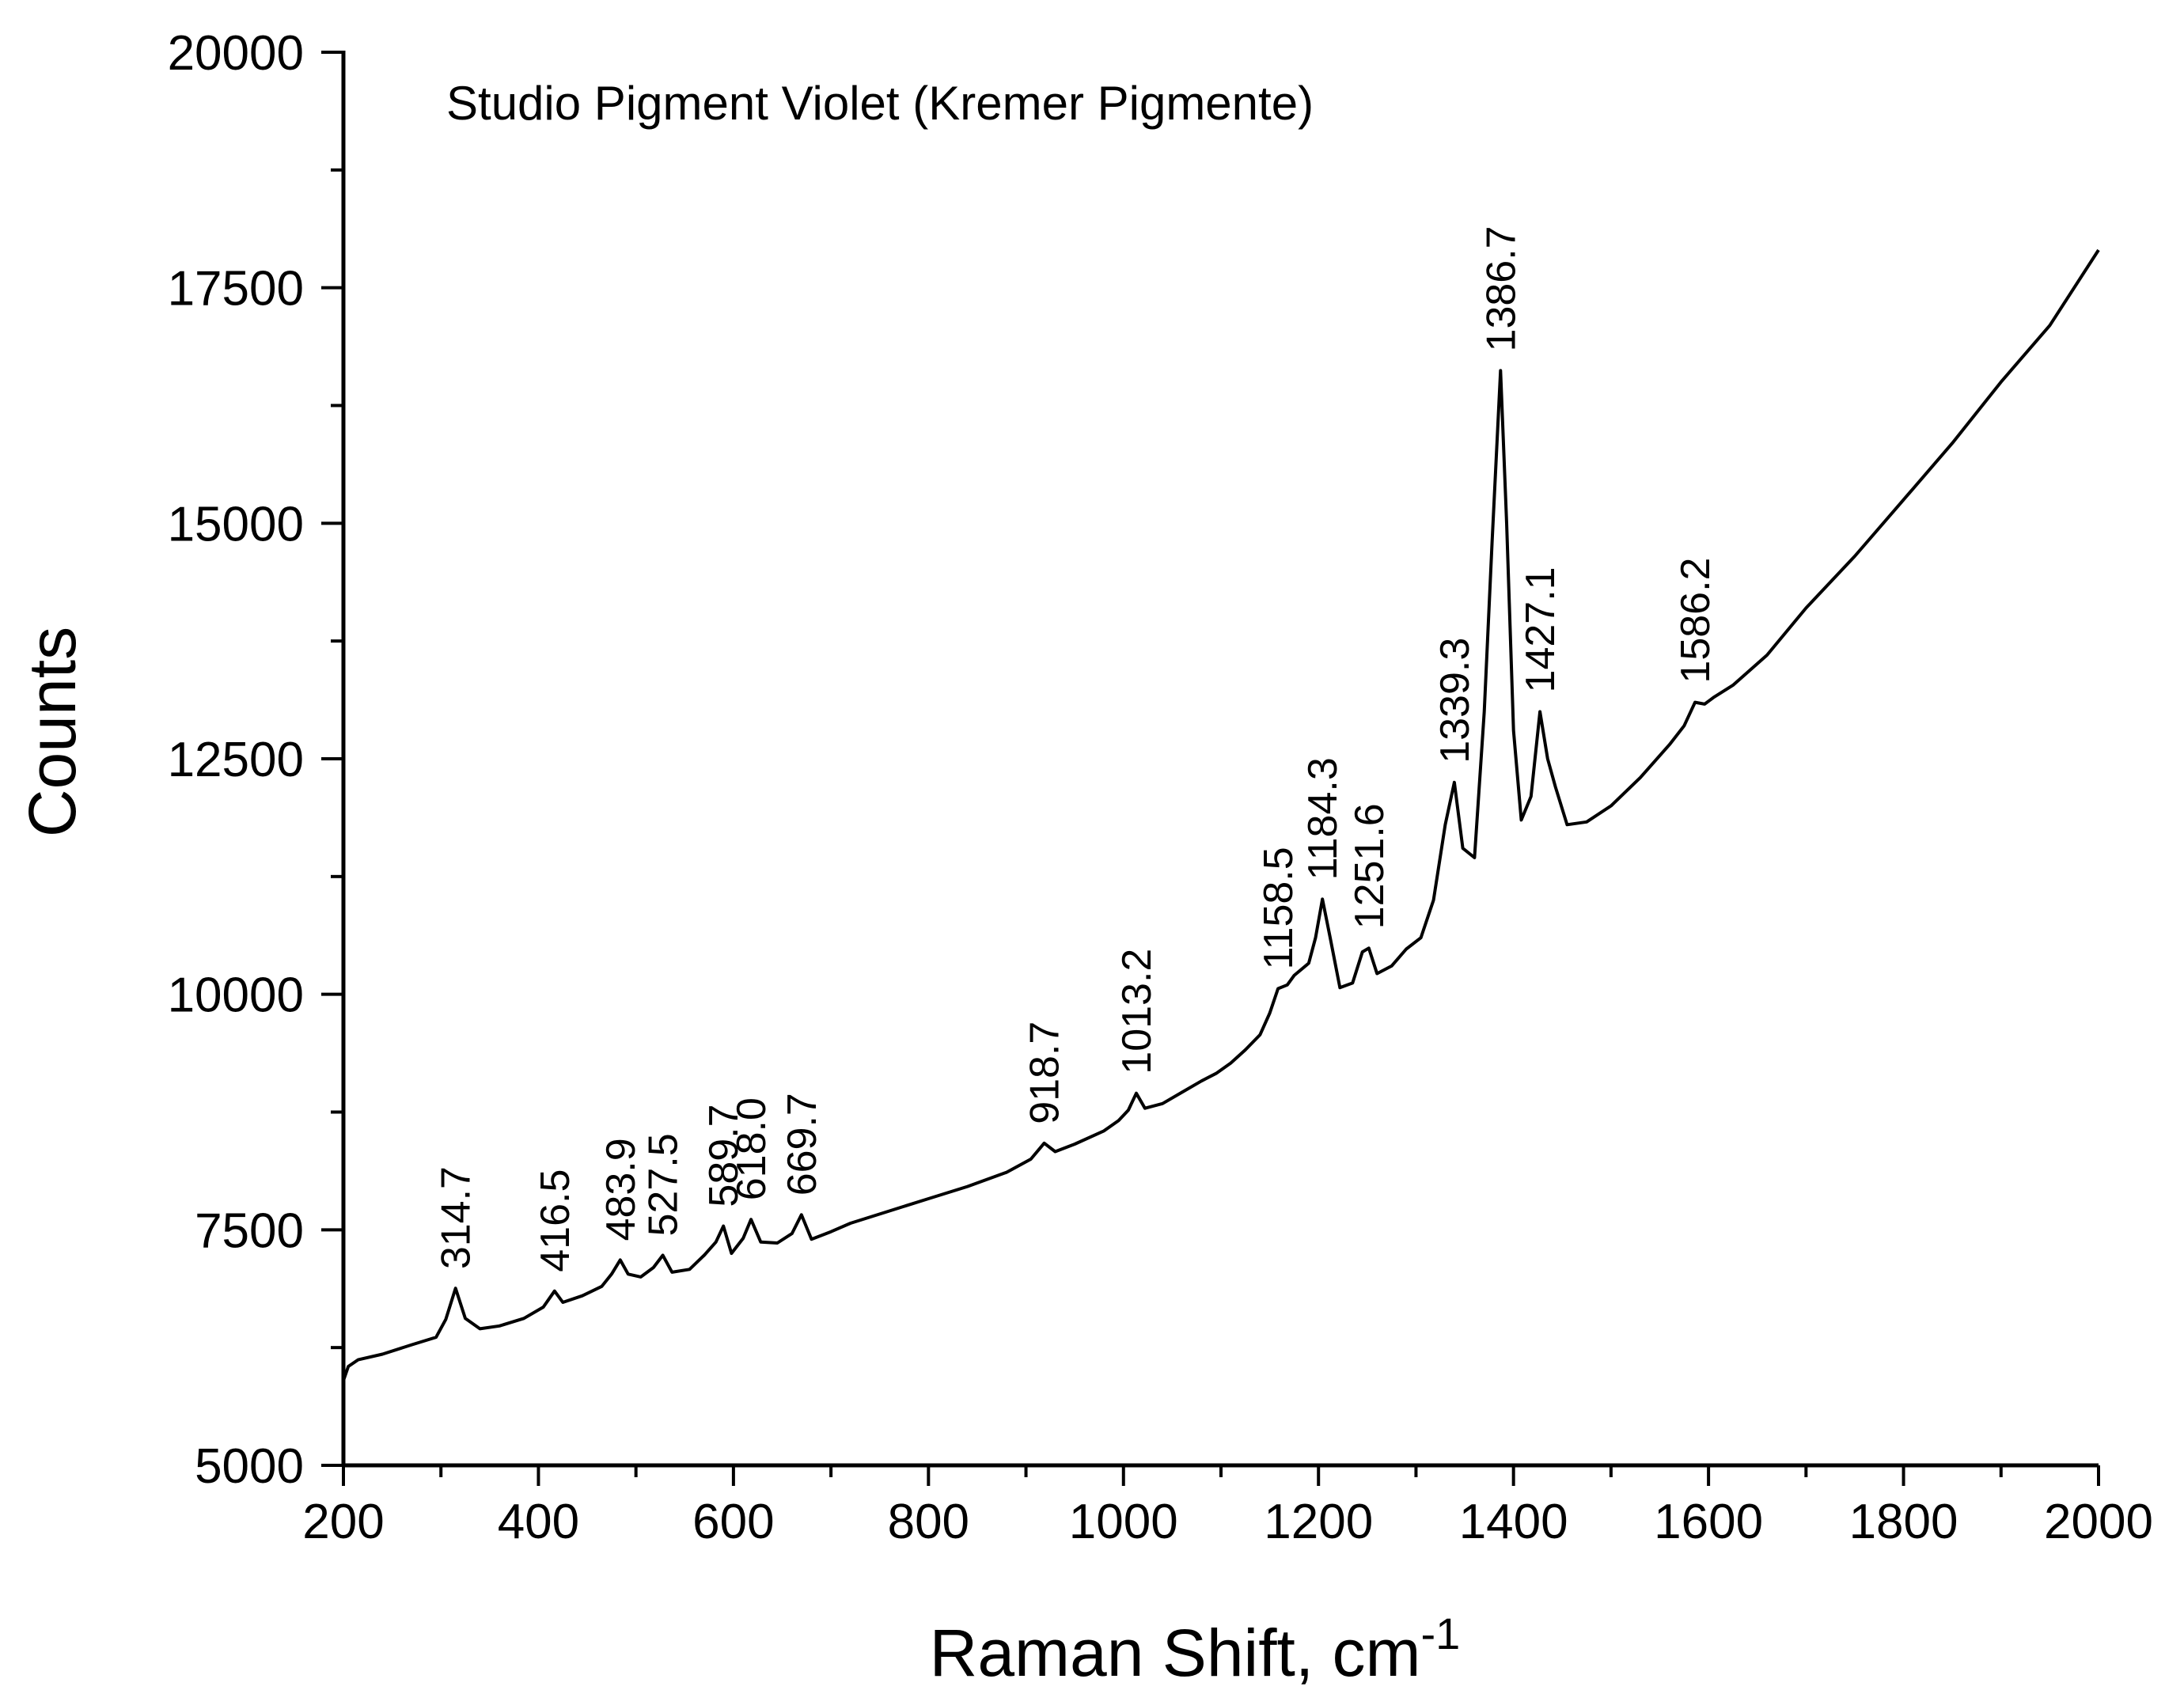 The width and height of the screenshot is (2184, 1694). I want to click on y-tick-label: 5000, so click(249, 1466).